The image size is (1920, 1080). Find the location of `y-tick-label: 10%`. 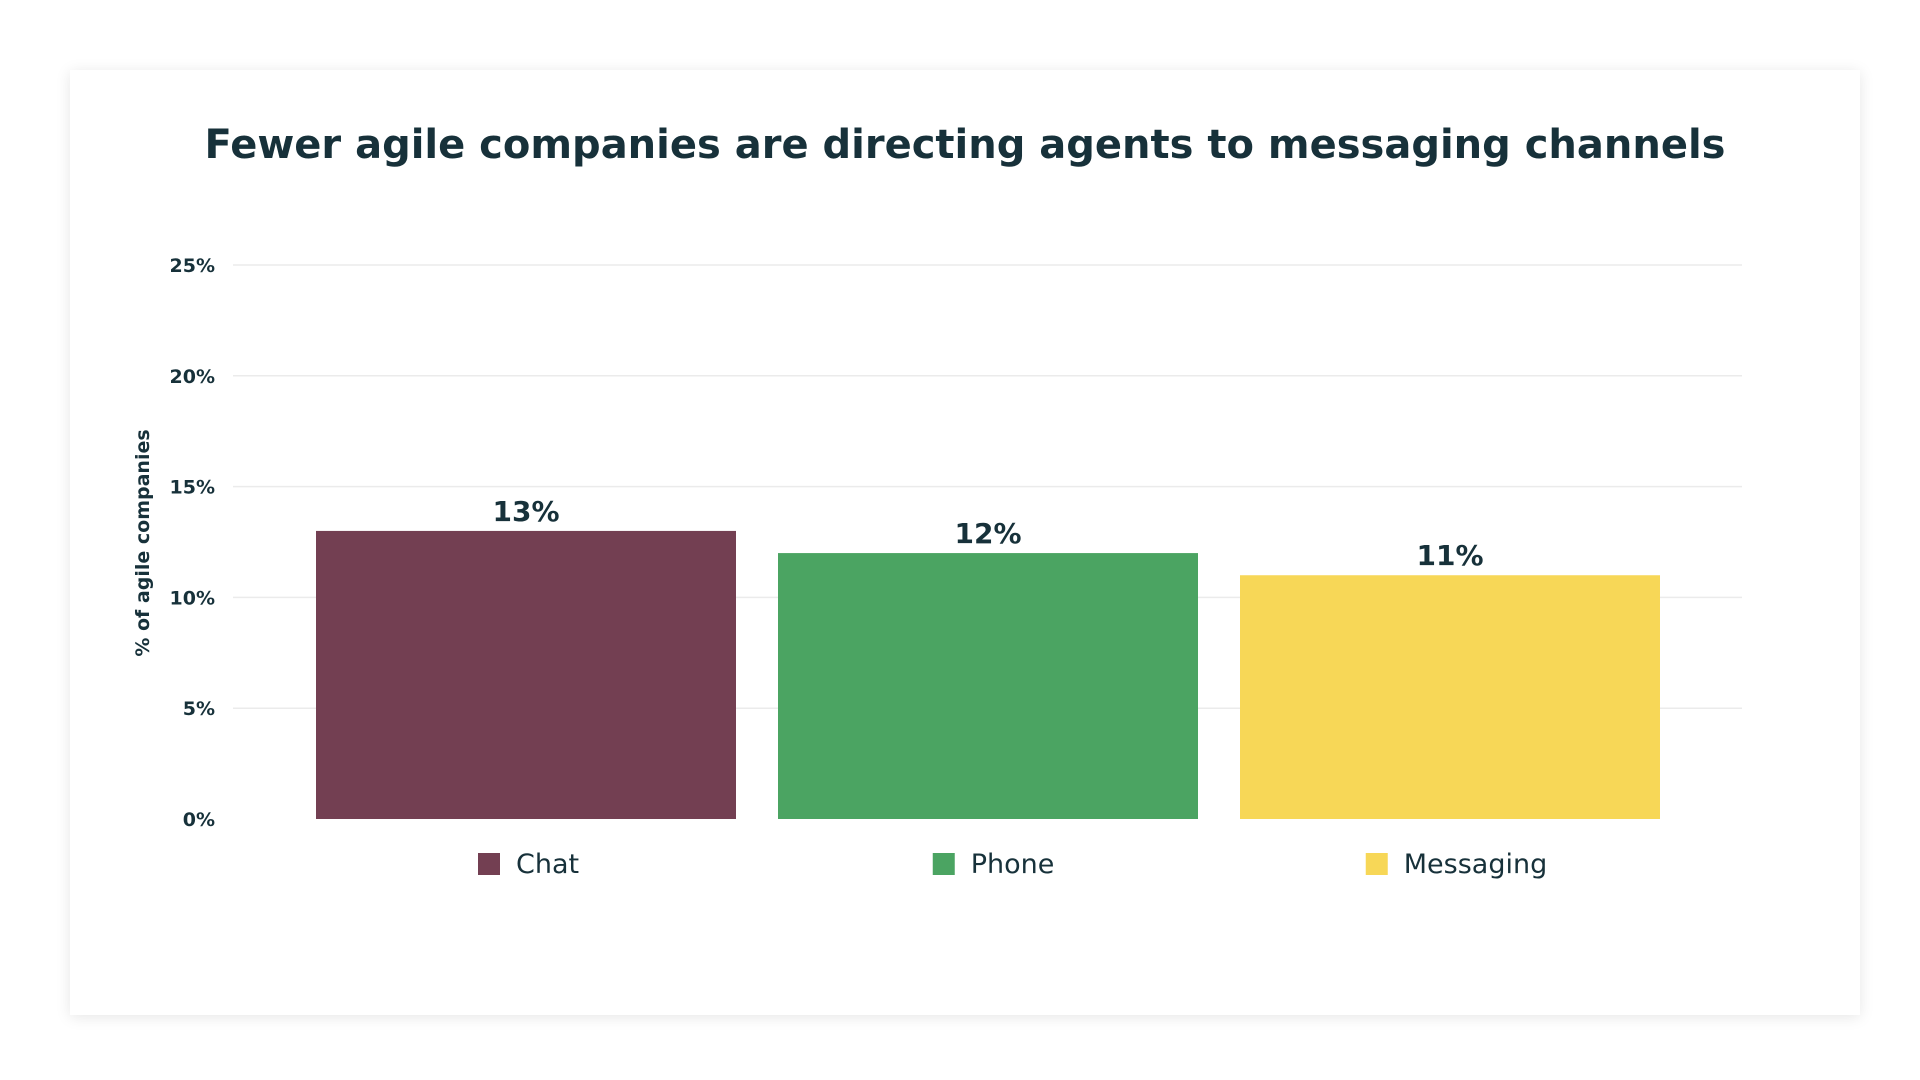

y-tick-label: 10% is located at coordinates (192, 598).